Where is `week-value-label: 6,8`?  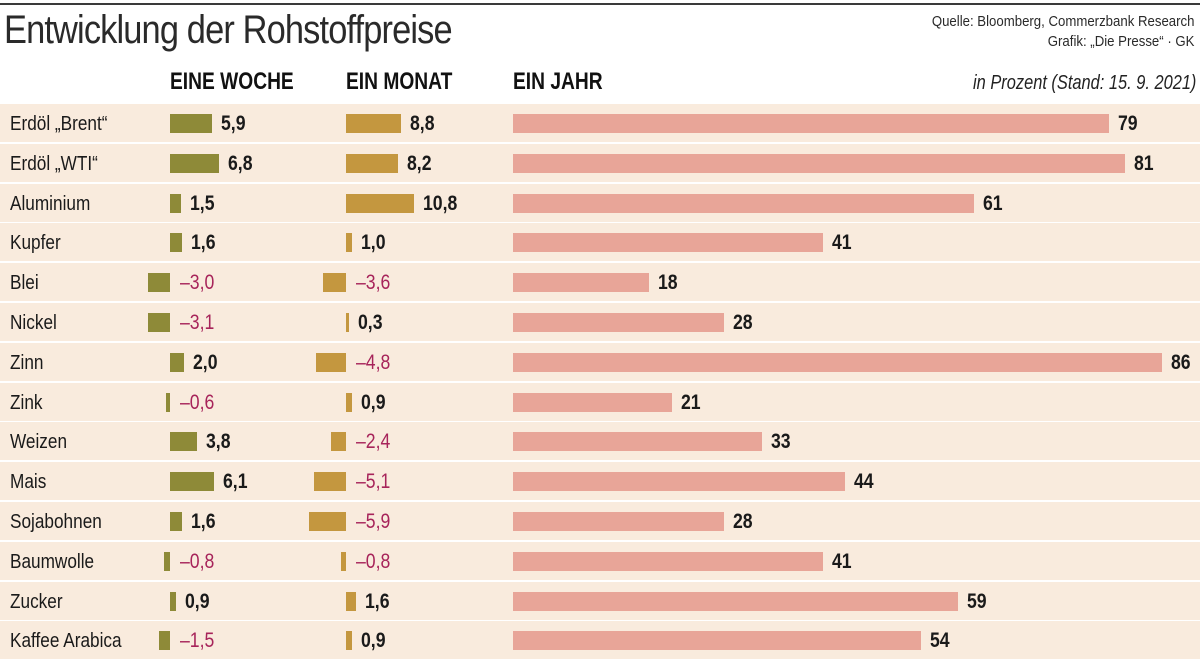
week-value-label: 6,8 is located at coordinates (240, 163).